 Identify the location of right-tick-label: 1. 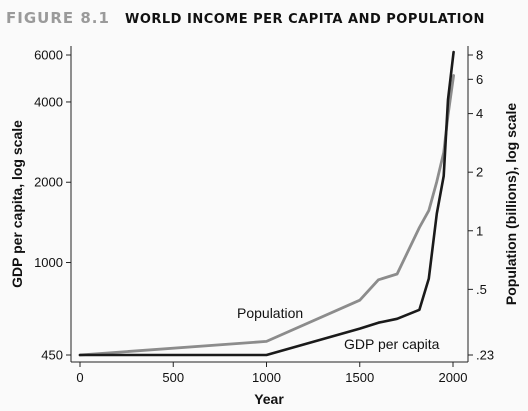
(479, 230).